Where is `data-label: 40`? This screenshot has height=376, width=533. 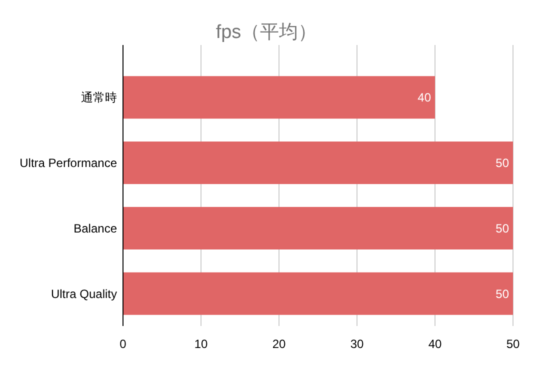
data-label: 40 is located at coordinates (425, 97).